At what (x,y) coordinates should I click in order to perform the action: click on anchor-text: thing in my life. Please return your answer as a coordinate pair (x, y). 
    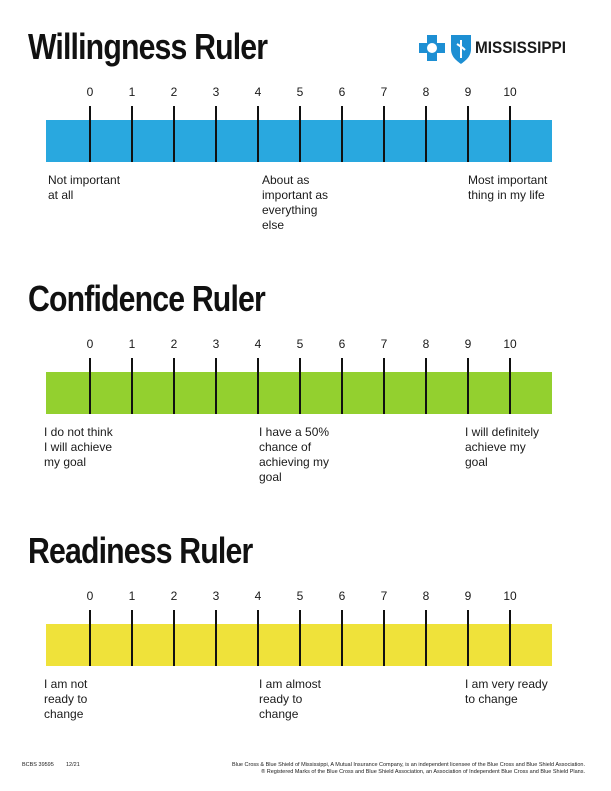
    Looking at the image, I should click on (506, 195).